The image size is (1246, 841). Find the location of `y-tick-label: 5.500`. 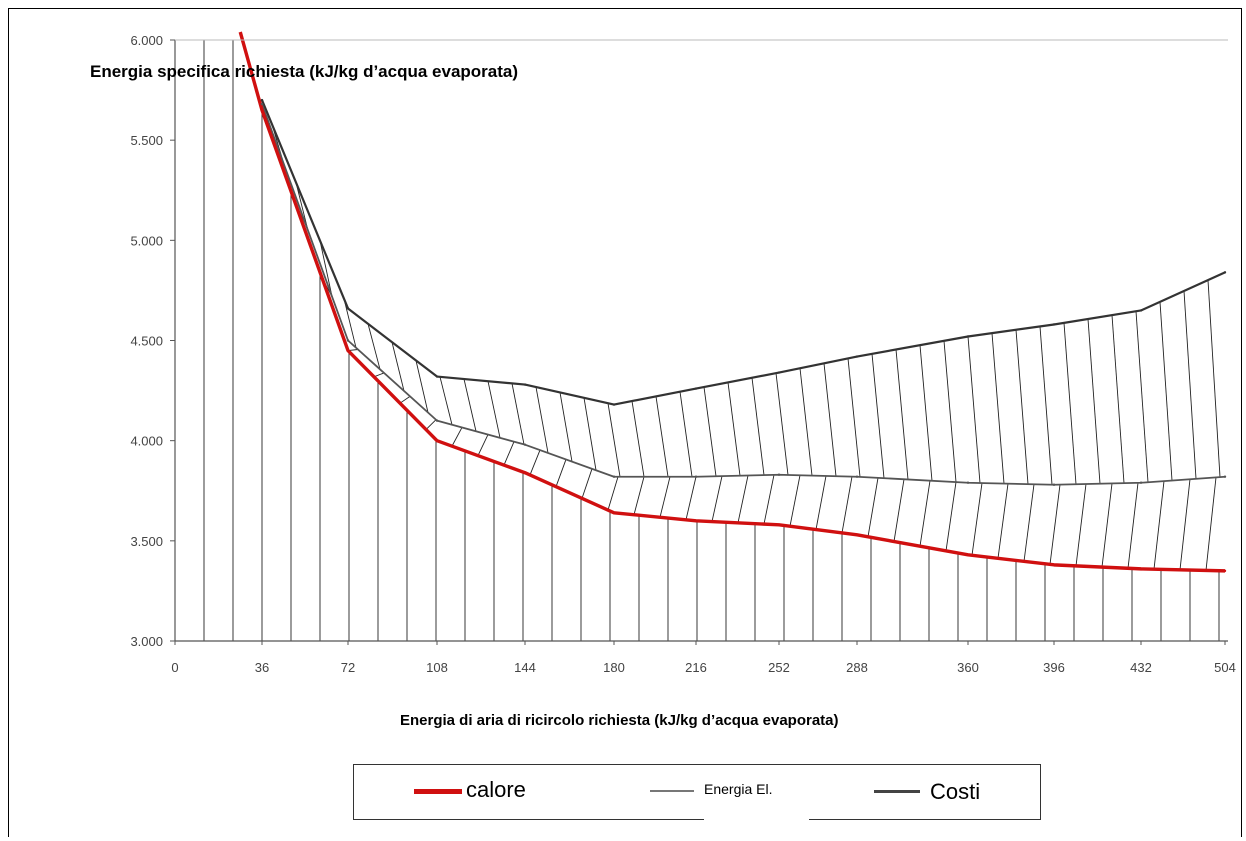

y-tick-label: 5.500 is located at coordinates (146, 140).